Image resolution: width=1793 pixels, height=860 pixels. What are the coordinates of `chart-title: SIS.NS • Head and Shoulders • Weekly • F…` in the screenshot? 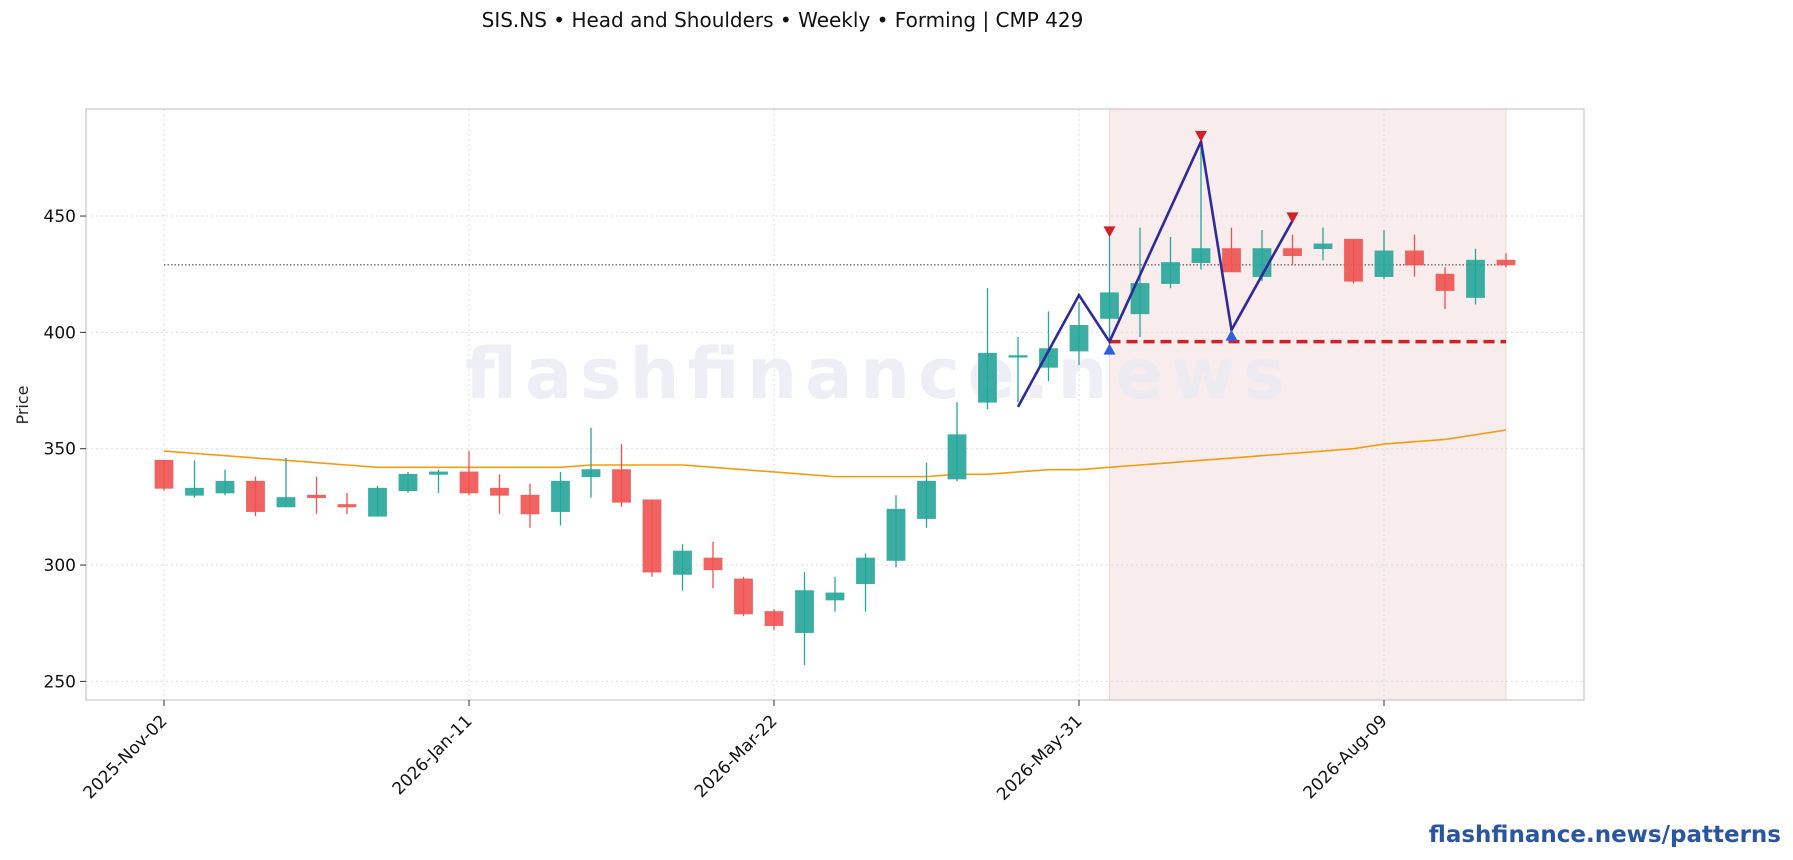 It's located at (782, 20).